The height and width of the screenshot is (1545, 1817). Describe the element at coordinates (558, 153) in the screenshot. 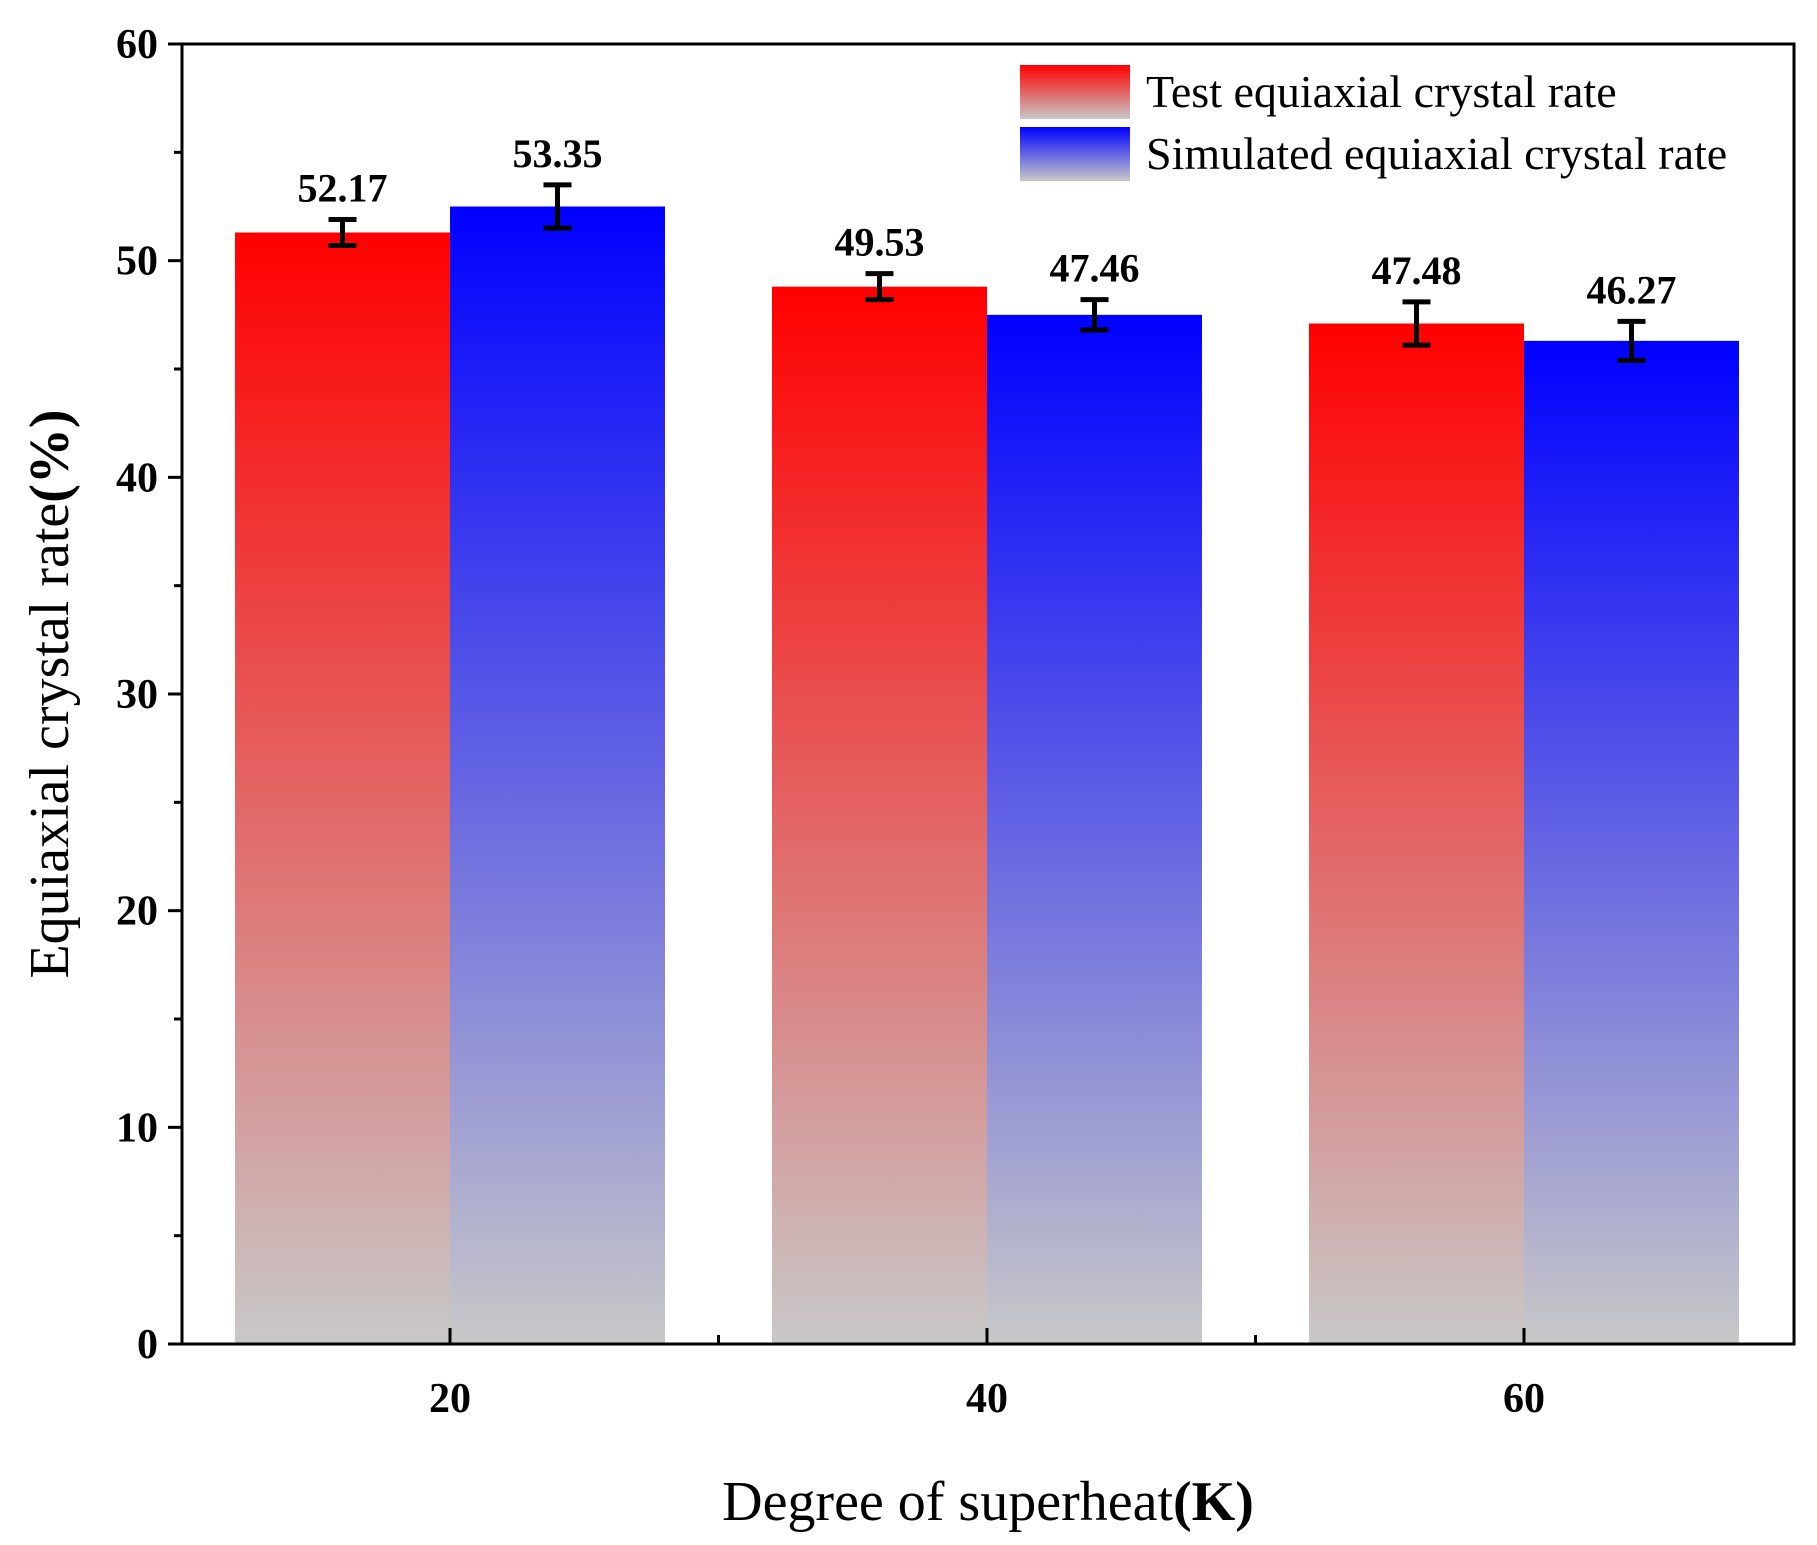

I see `data-label-simulated-20: 53.35` at that location.